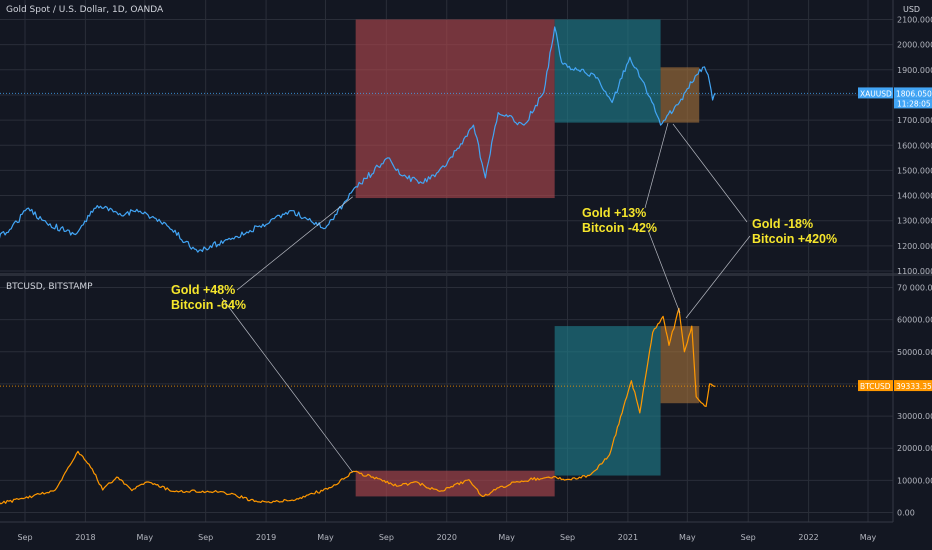 The height and width of the screenshot is (550, 932). I want to click on annotation-period-2-gold: Gold -18%, so click(783, 224).